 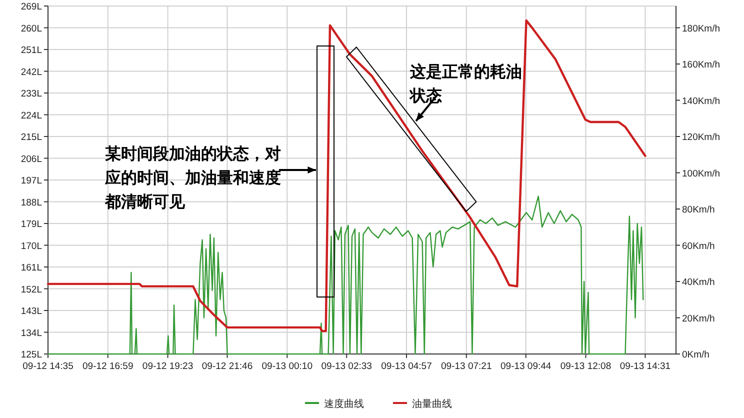 I want to click on y-tick-label: 125L, so click(x=31, y=355).